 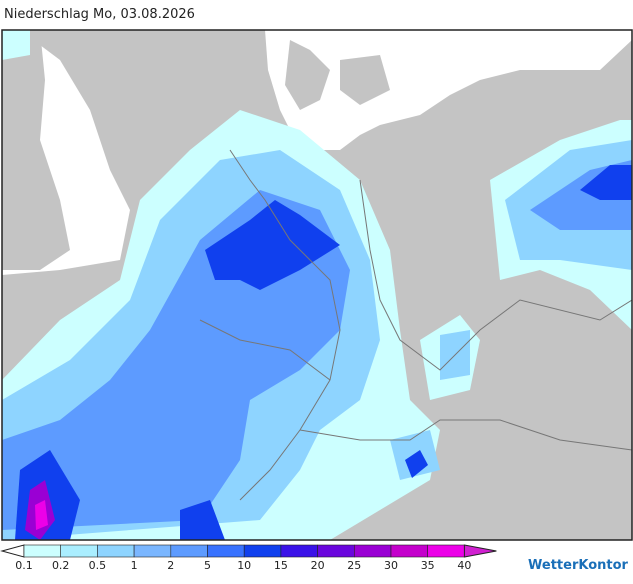 What do you see at coordinates (170, 565) in the screenshot?
I see `legend-label: 2` at bounding box center [170, 565].